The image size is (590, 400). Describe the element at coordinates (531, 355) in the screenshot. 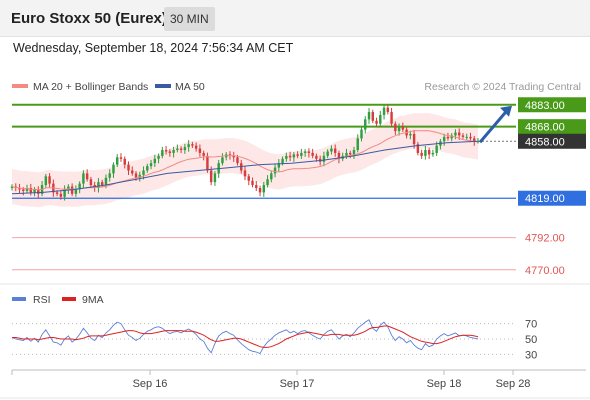

I see `rsi-level-label-2: 30` at that location.